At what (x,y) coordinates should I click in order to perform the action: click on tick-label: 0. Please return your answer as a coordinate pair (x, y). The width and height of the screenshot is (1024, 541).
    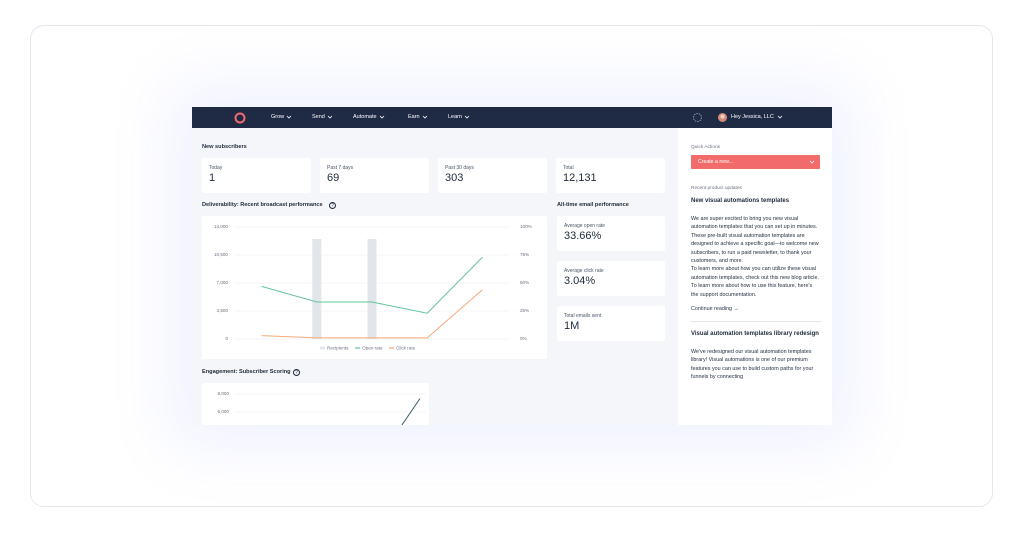
    Looking at the image, I should click on (226, 338).